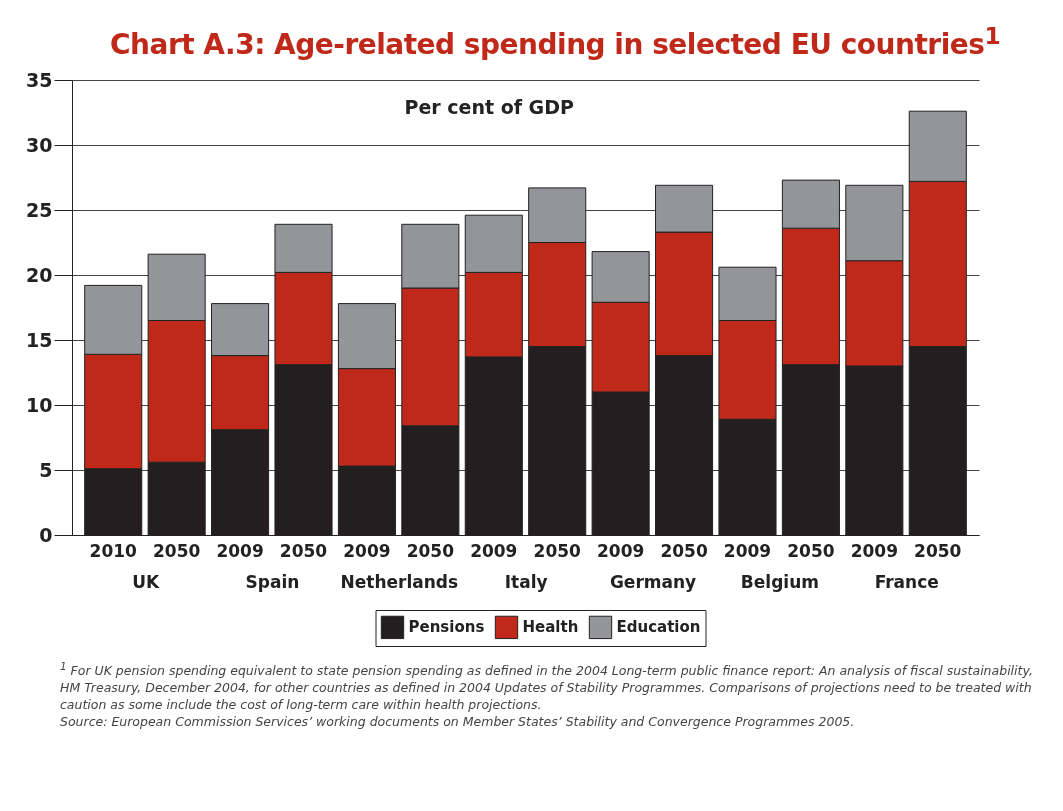  What do you see at coordinates (39, 209) in the screenshot?
I see `y-tick-label: 25` at bounding box center [39, 209].